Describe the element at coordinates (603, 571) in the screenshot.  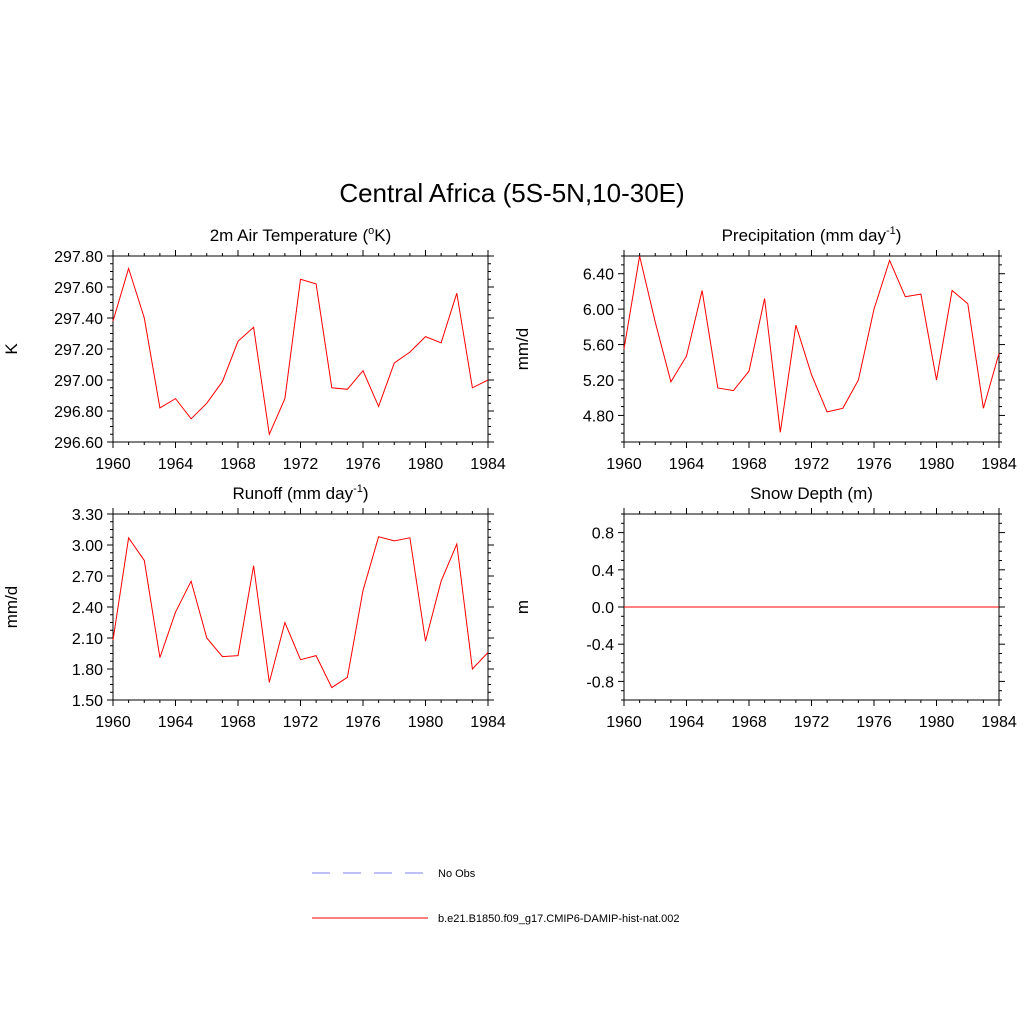
I see `y-tick-label: 0.4` at that location.